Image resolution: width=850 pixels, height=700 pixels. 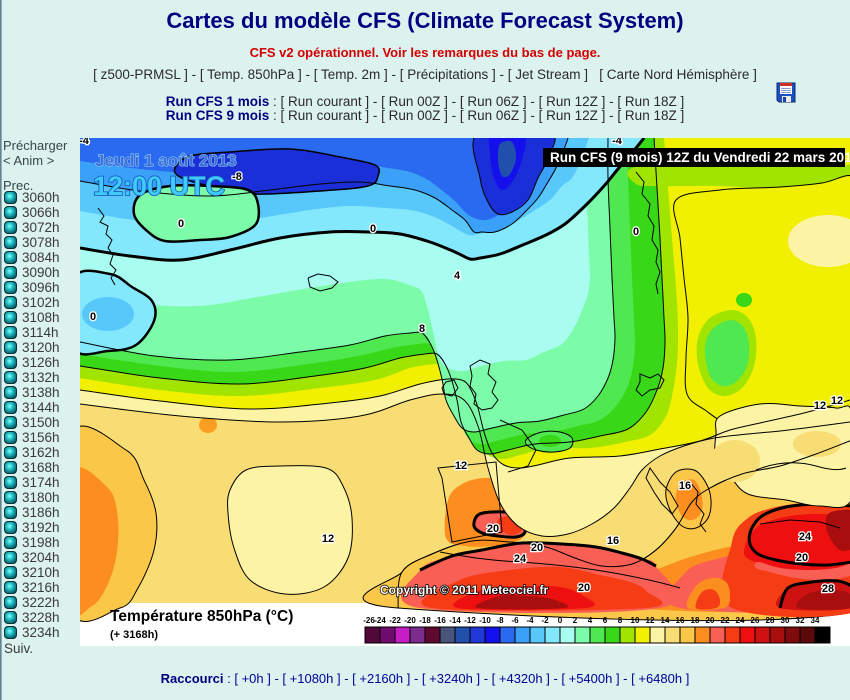 I want to click on svg-text: 12:00 UTC, so click(x=159, y=186).